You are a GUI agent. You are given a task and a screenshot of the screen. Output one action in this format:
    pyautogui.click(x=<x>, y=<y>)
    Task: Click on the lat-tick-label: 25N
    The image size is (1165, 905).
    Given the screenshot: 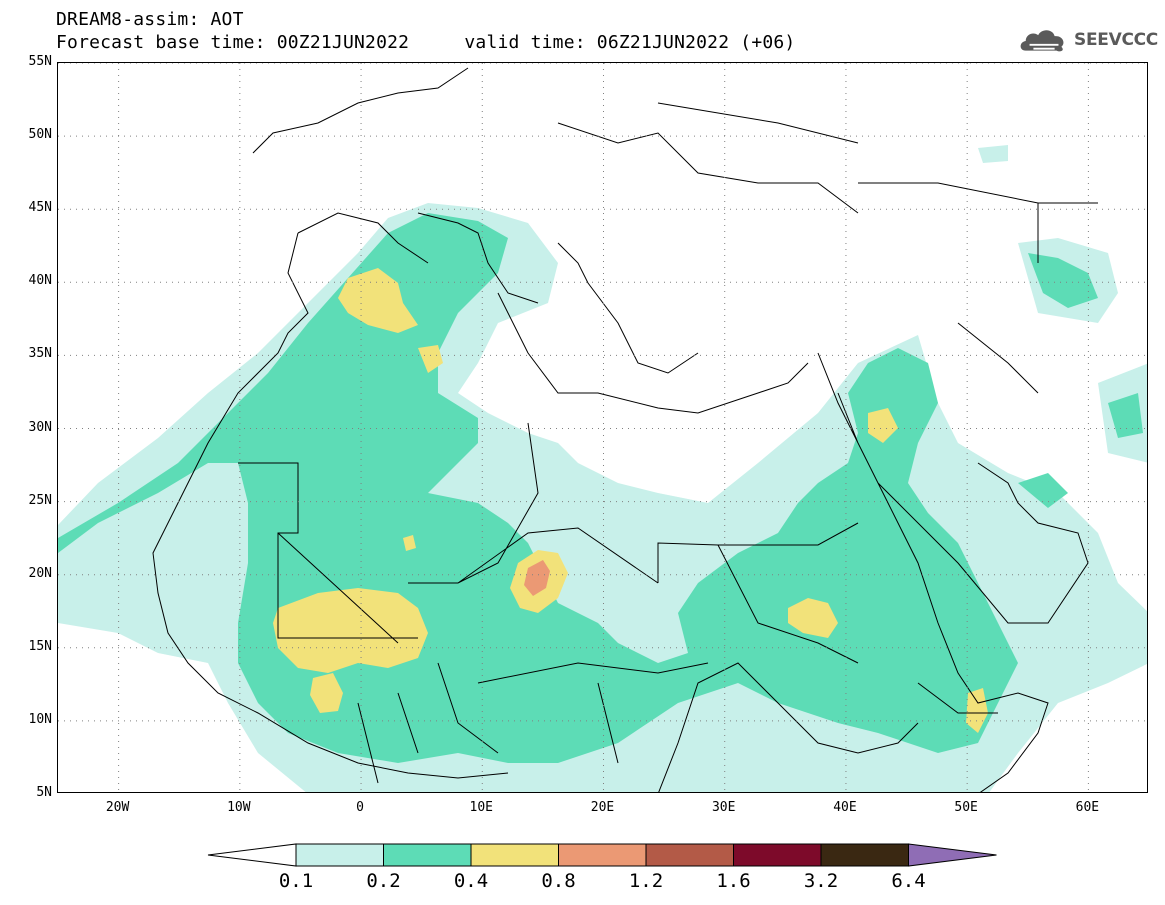 What is the action you would take?
    pyautogui.click(x=40, y=500)
    